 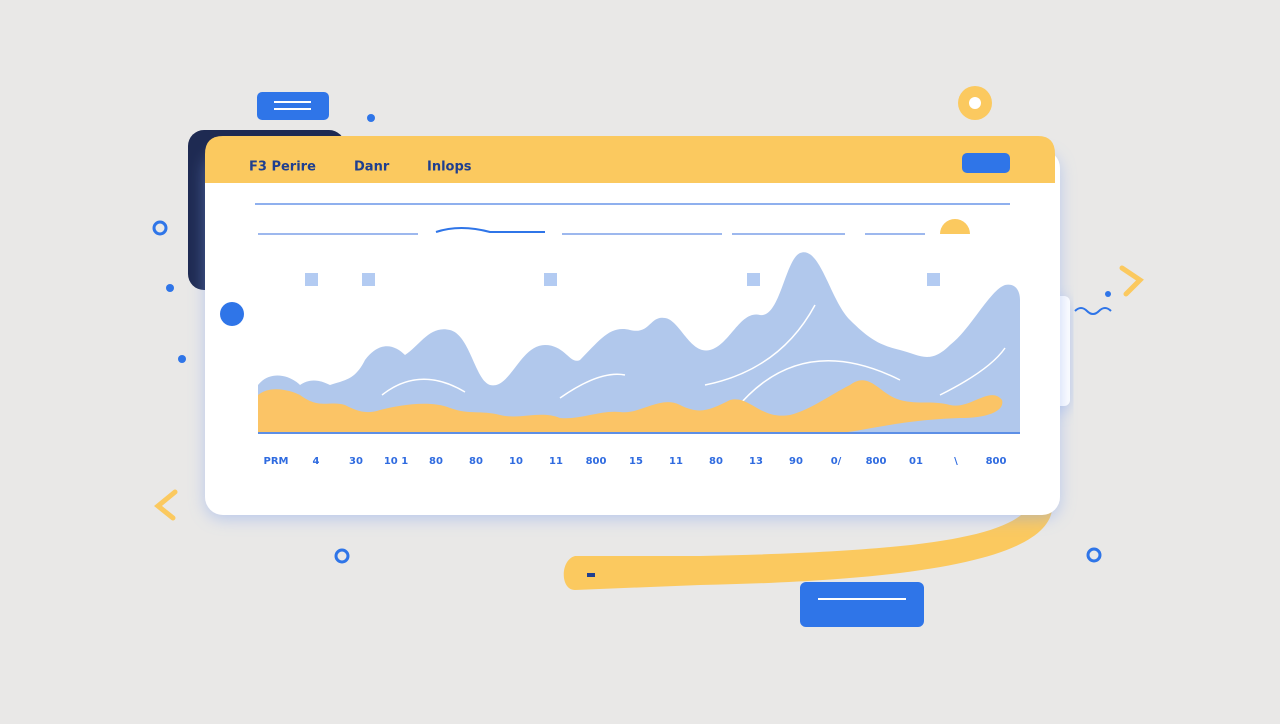 I want to click on ribbon, so click(x=808, y=545).